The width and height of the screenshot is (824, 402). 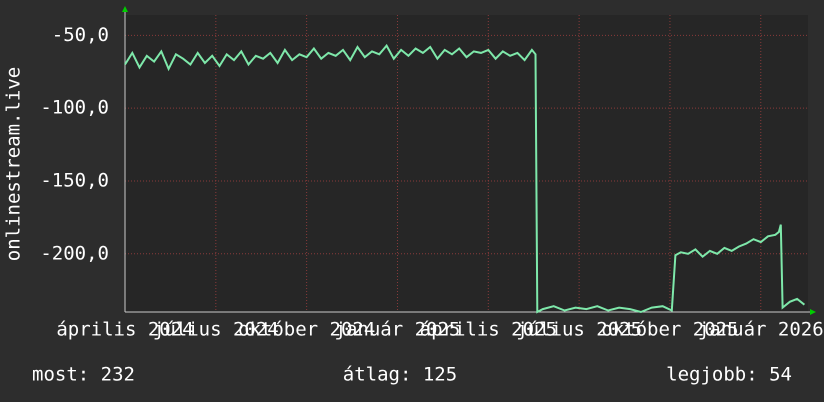 I want to click on x-tick-label: január 2025, so click(x=398, y=330).